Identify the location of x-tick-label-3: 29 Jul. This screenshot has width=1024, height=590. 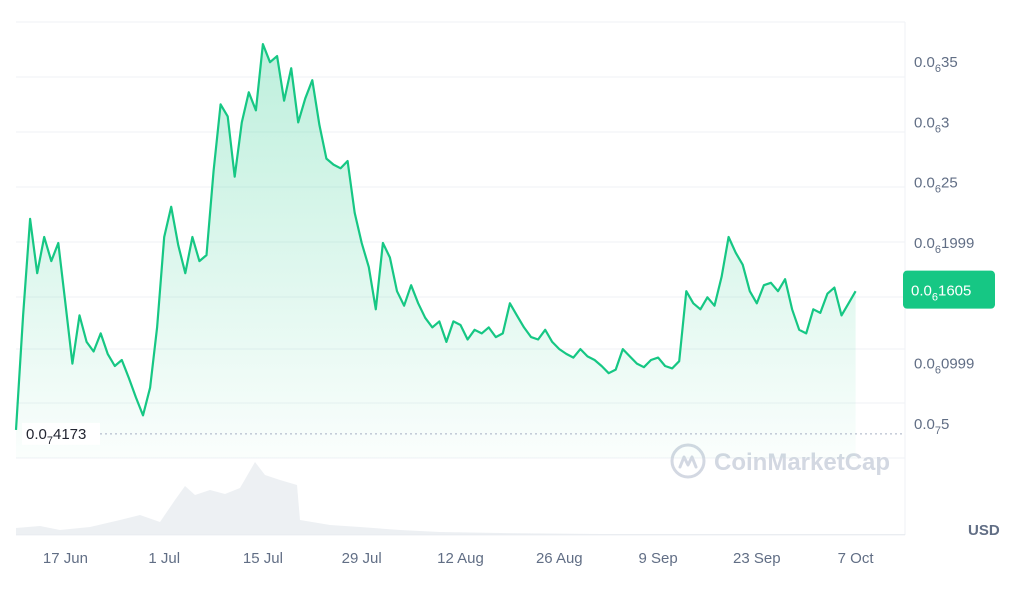
(362, 558).